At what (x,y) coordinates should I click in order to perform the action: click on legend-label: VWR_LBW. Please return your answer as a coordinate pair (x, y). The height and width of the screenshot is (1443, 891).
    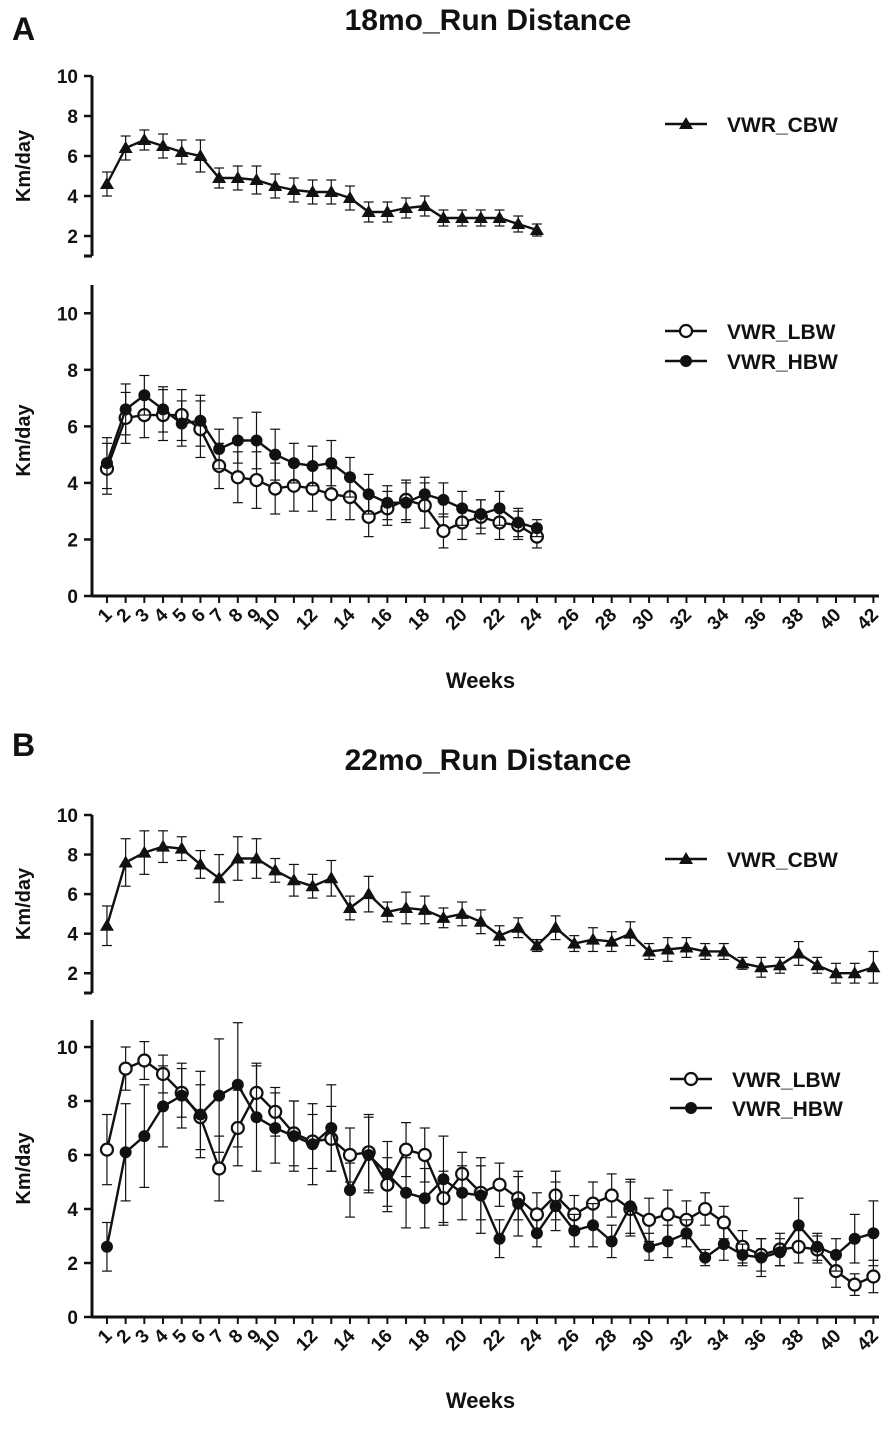
    Looking at the image, I should click on (786, 1080).